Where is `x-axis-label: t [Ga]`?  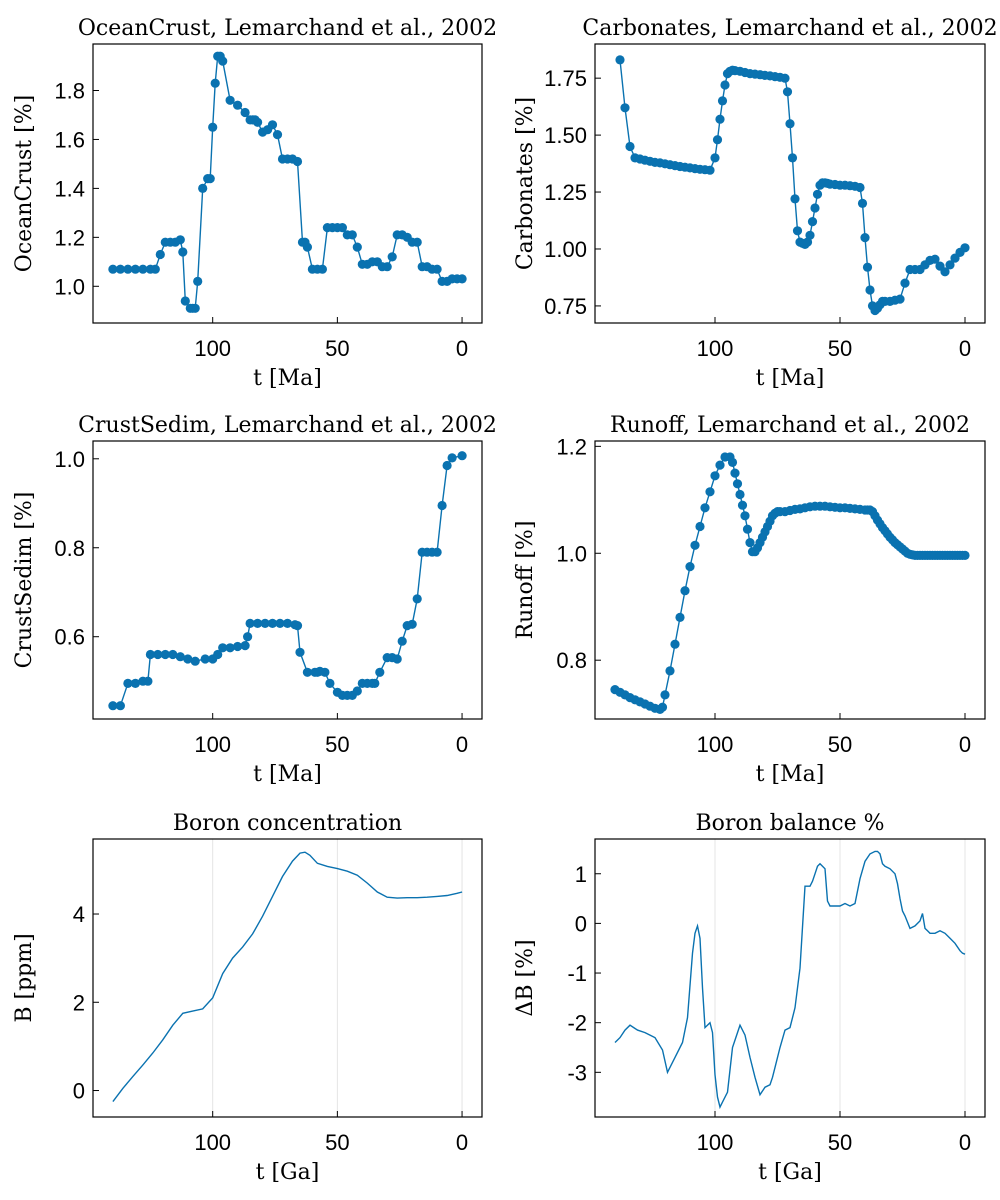
x-axis-label: t [Ga] is located at coordinates (288, 1172).